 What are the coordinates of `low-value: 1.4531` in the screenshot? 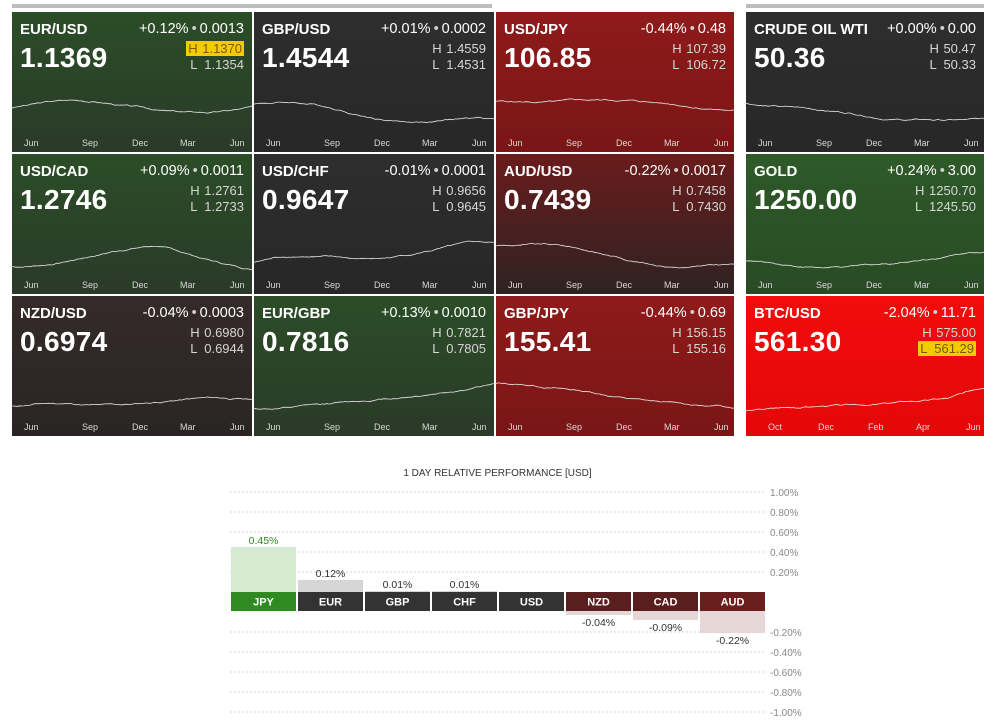 It's located at (466, 64).